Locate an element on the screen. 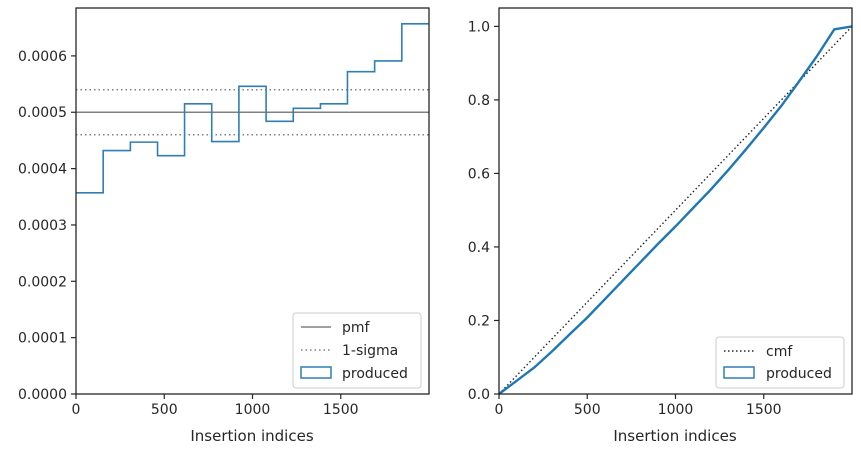  legend-produced-label-right: produced is located at coordinates (799, 374).